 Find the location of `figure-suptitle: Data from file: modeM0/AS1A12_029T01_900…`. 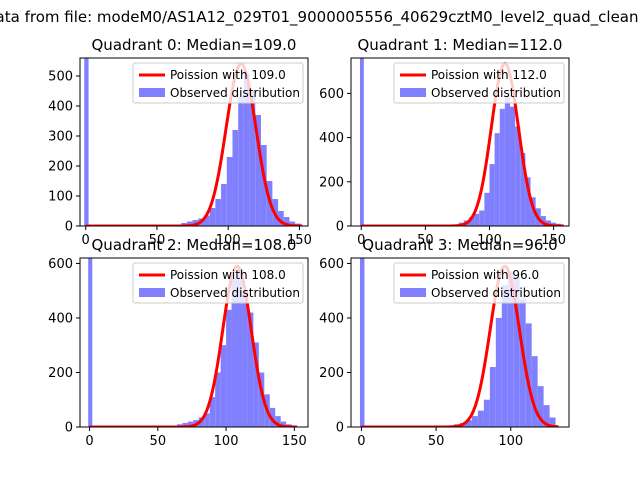

figure-suptitle: Data from file: modeM0/AS1A12_029T01_900… is located at coordinates (320, 17).